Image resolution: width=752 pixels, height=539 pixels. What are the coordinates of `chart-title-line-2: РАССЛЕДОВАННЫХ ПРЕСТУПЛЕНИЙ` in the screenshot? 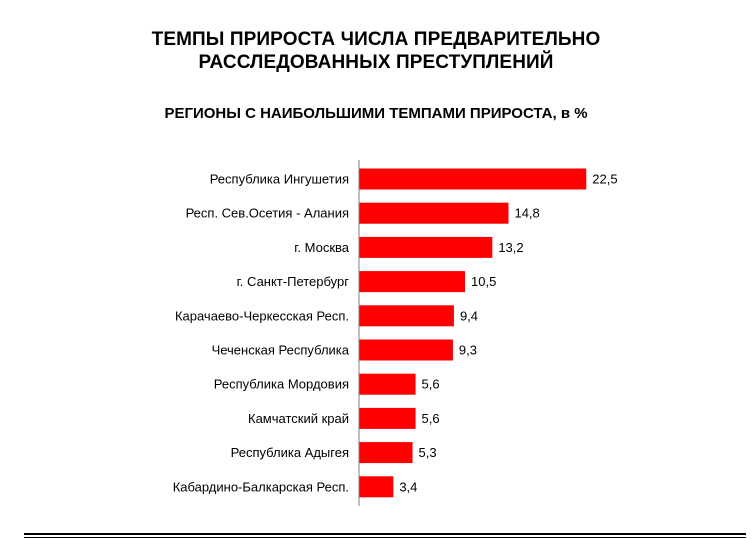 It's located at (376, 62).